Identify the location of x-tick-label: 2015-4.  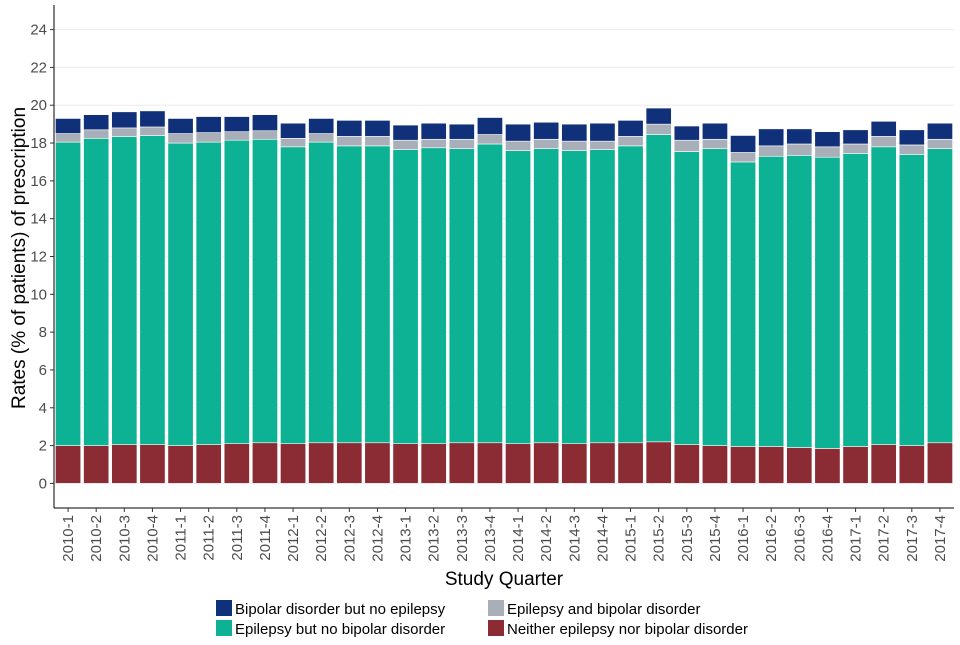
(715, 538).